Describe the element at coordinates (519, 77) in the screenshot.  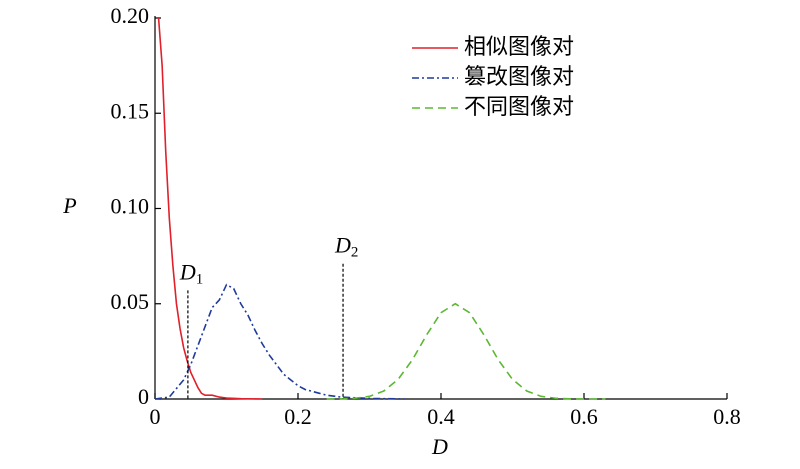
I see `legend-label: 篡改图像对` at that location.